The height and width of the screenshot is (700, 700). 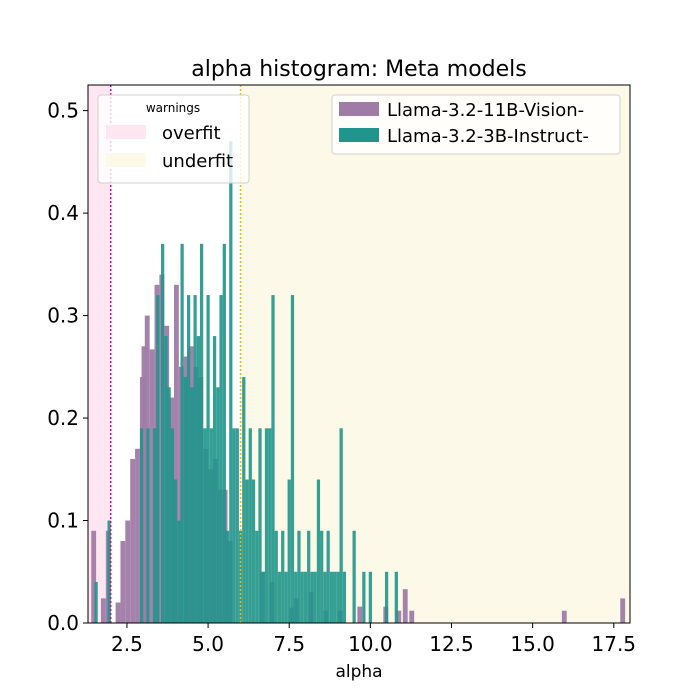 What do you see at coordinates (359, 109) in the screenshot?
I see `series-1-legend-swatch` at bounding box center [359, 109].